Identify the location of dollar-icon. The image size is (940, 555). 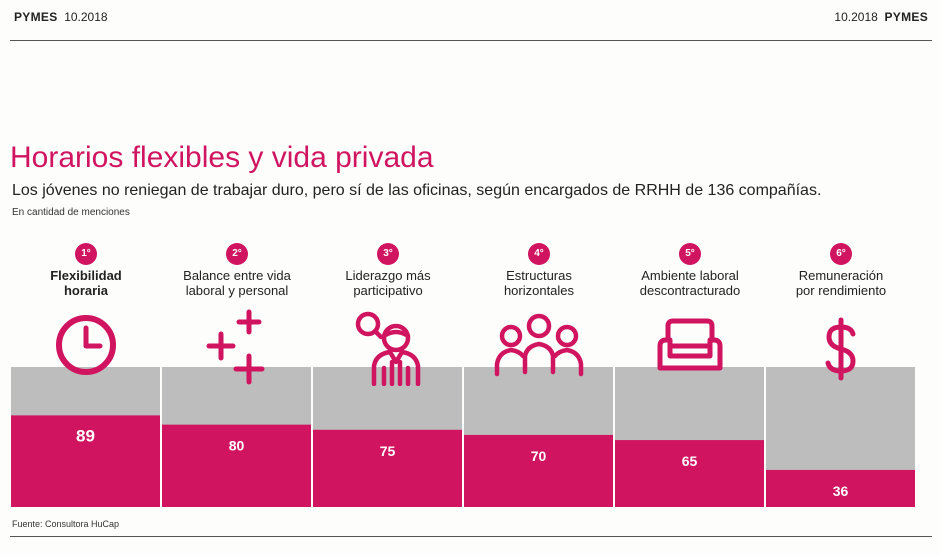
(841, 356).